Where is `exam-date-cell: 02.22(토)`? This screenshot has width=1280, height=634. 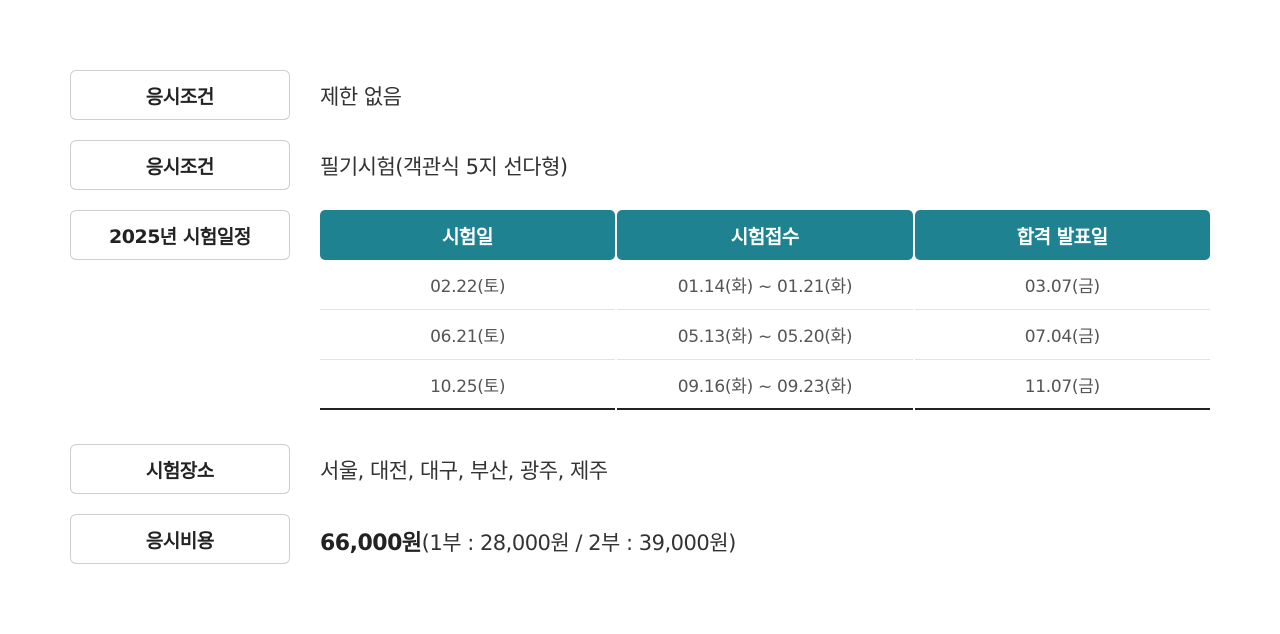 exam-date-cell: 02.22(토) is located at coordinates (468, 285).